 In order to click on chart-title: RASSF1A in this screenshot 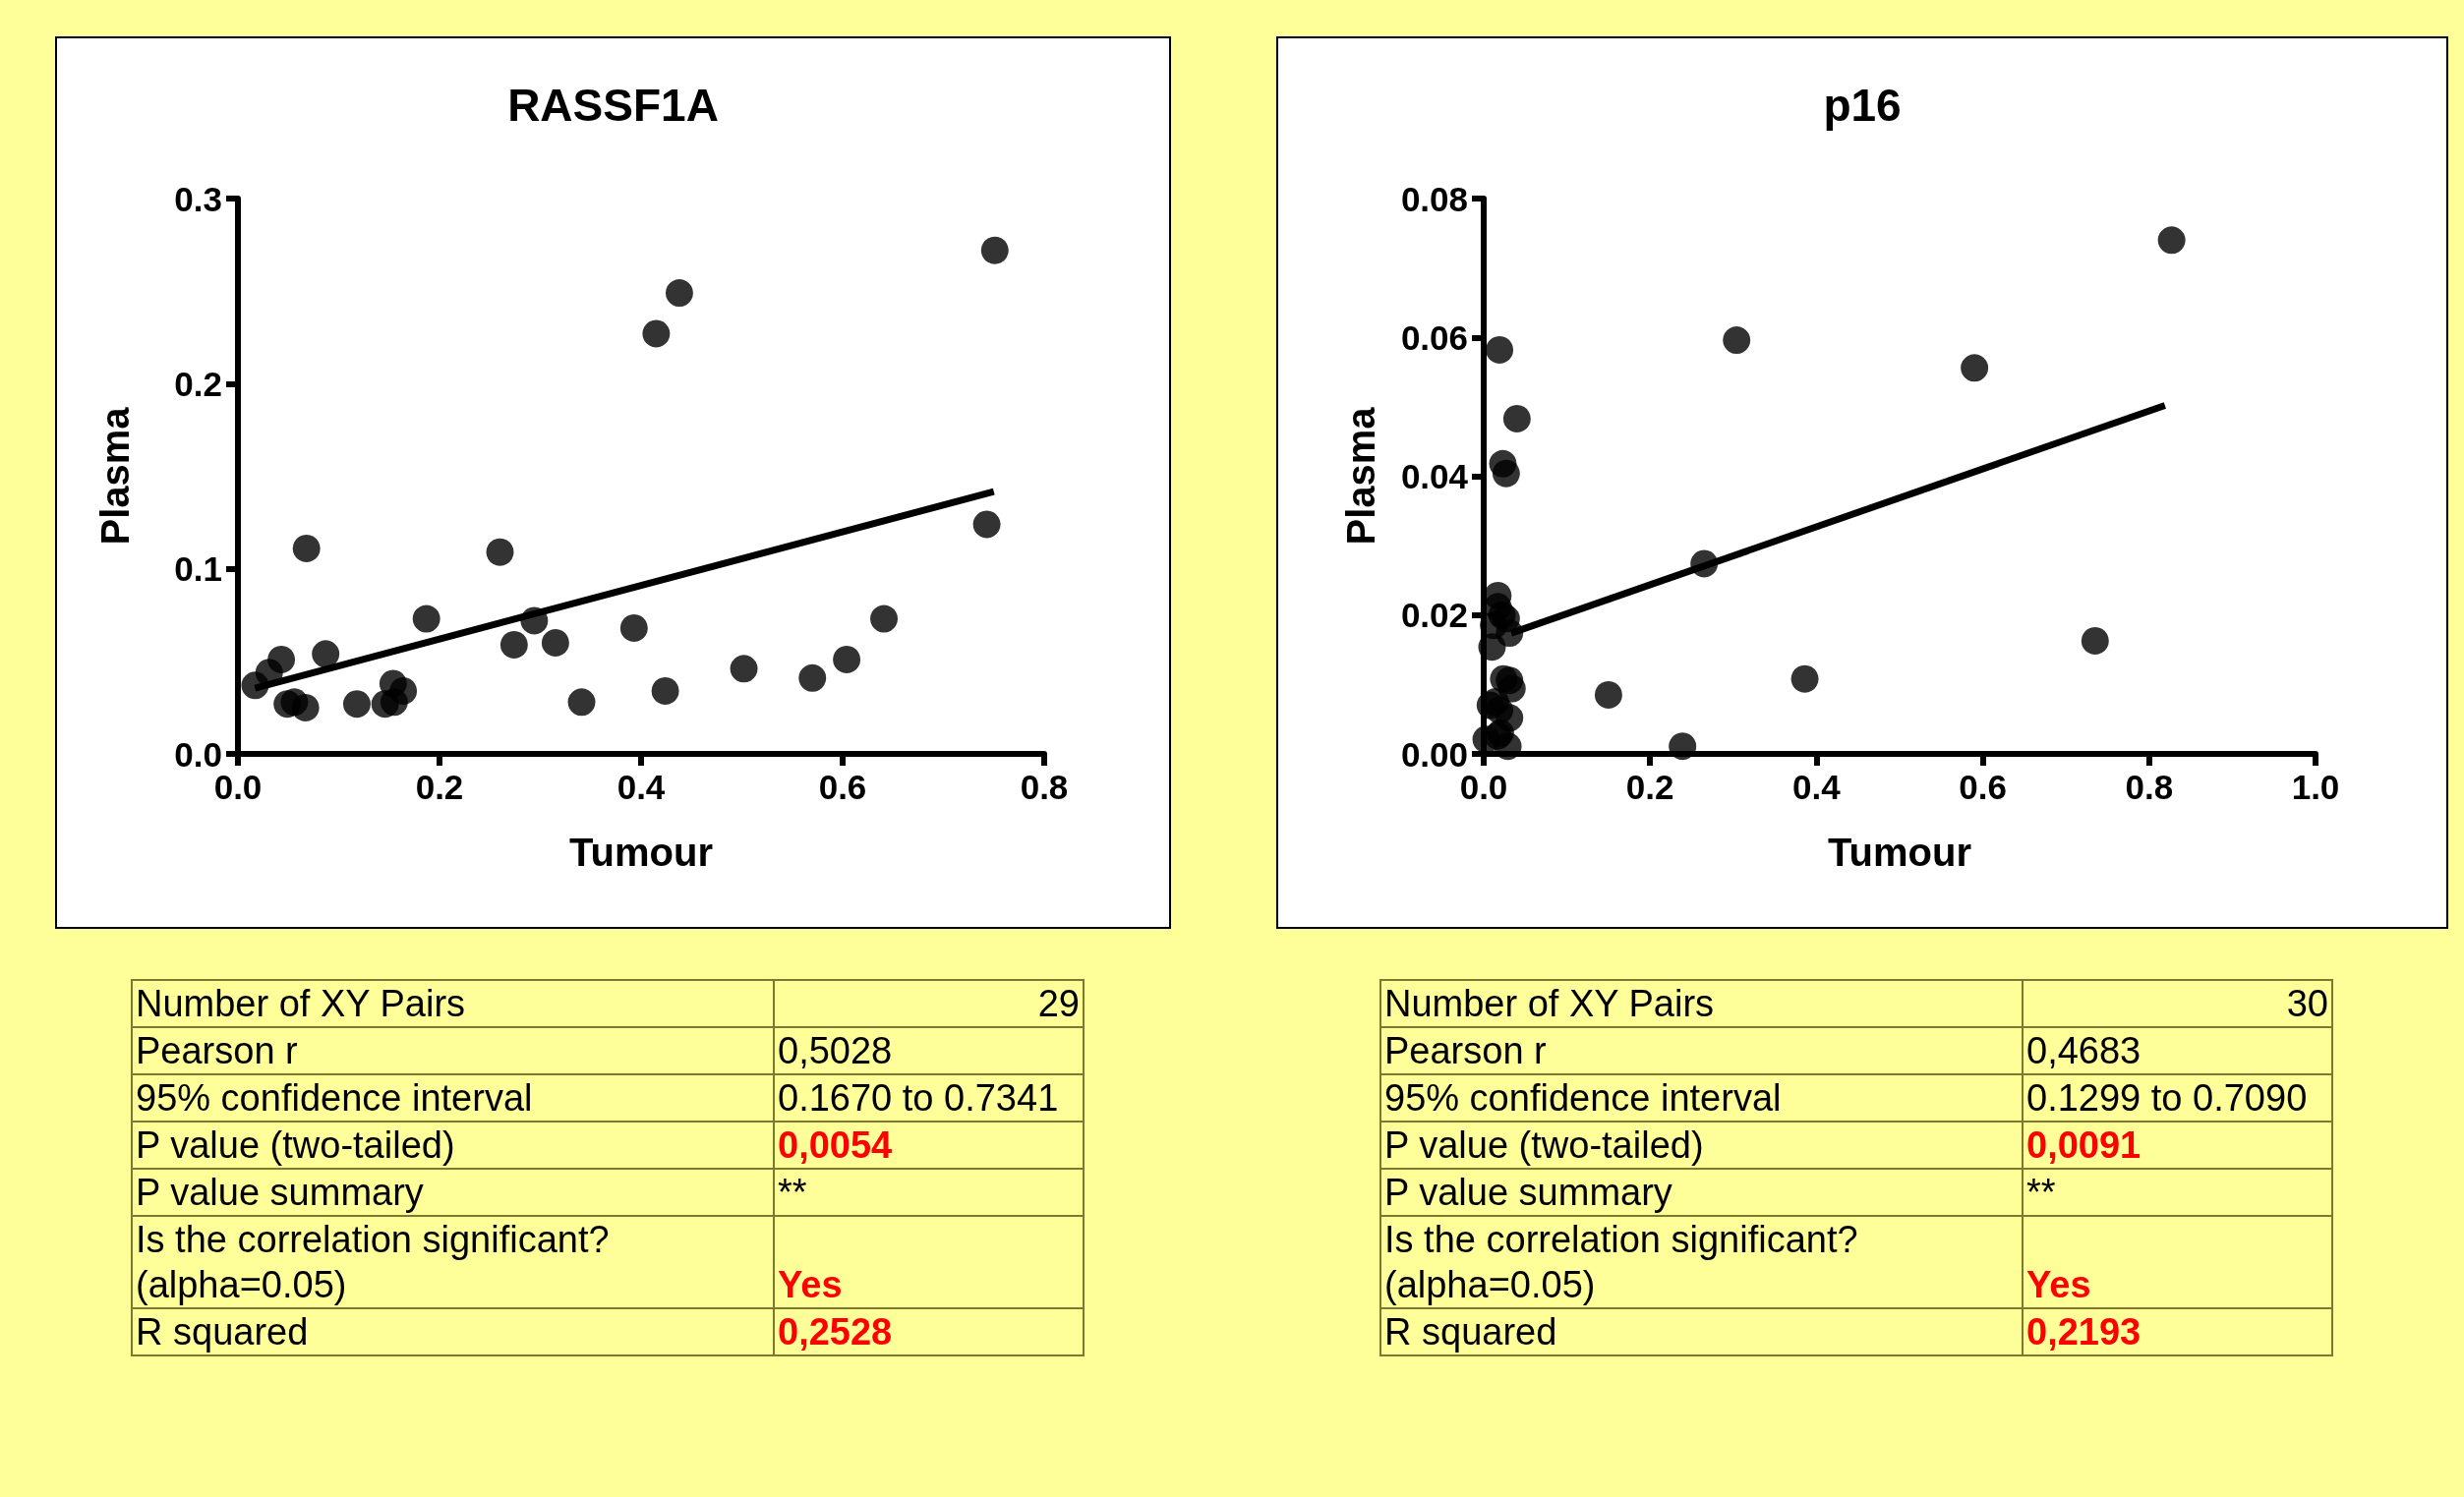, I will do `click(613, 106)`.